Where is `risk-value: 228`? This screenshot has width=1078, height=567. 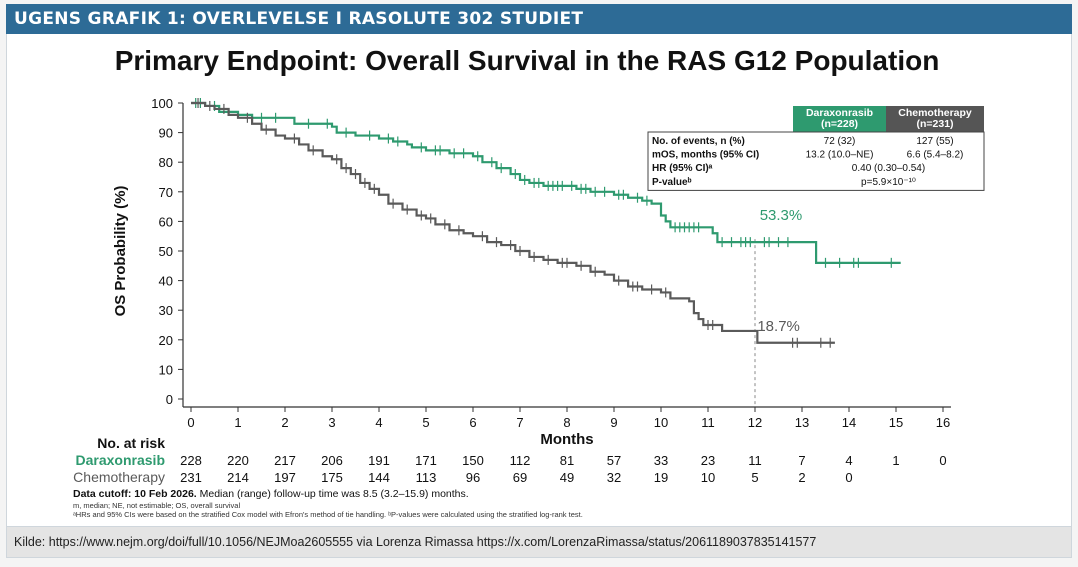 risk-value: 228 is located at coordinates (191, 460).